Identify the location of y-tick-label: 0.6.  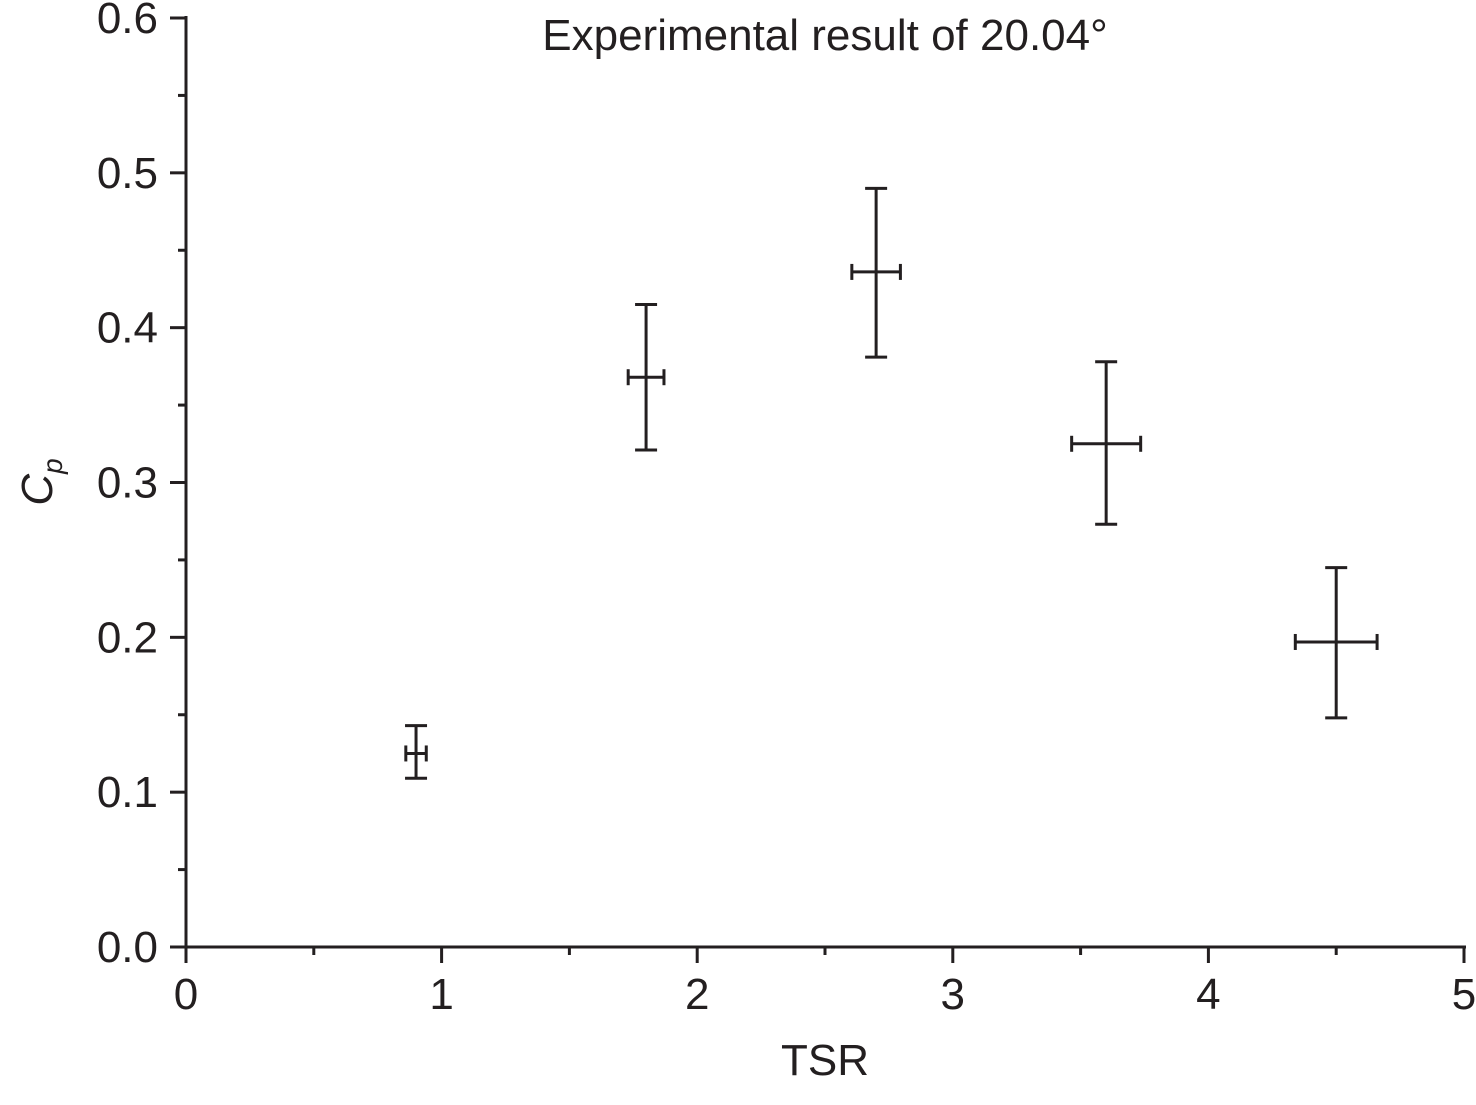
(127, 21).